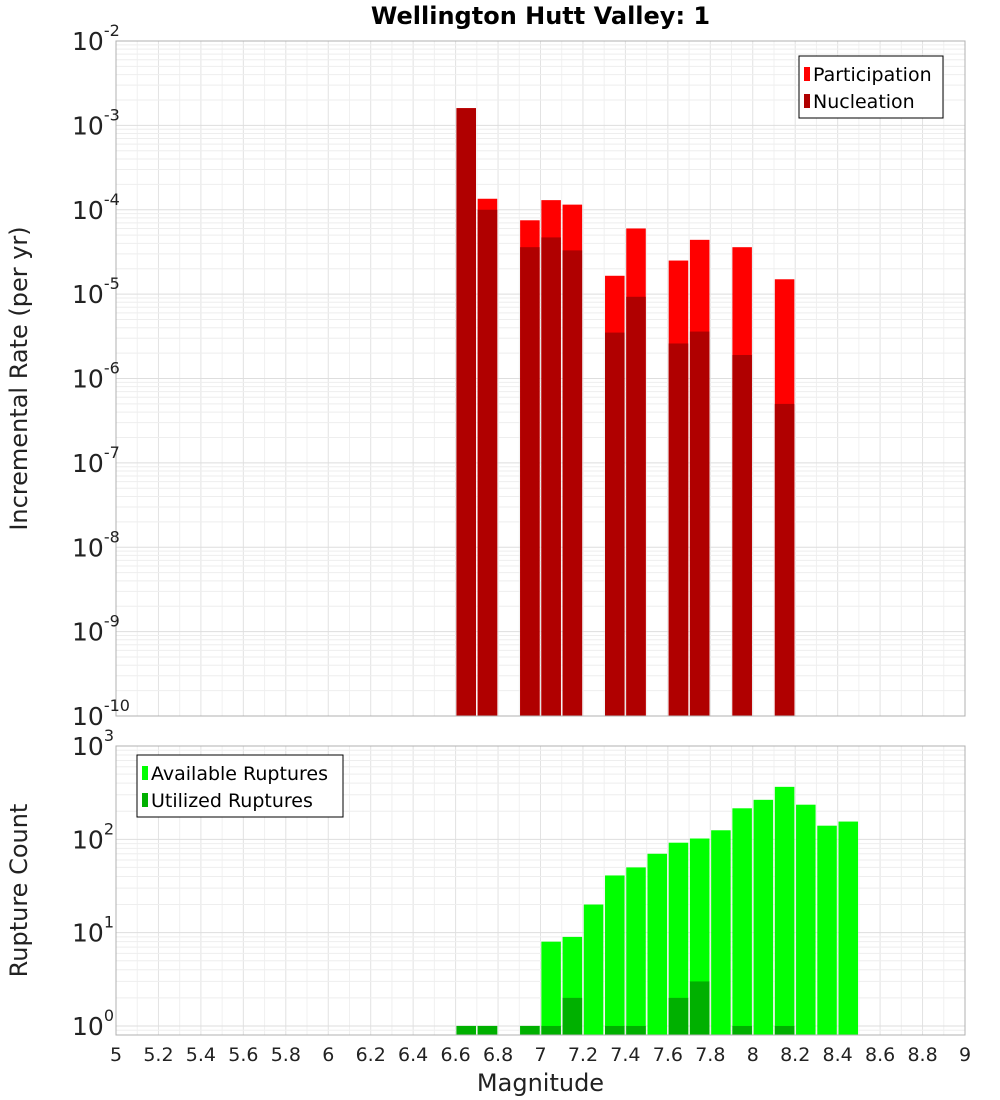 This screenshot has height=1100, width=1000. Describe the element at coordinates (838, 1055) in the screenshot. I see `x-tick-label: 8.4` at that location.